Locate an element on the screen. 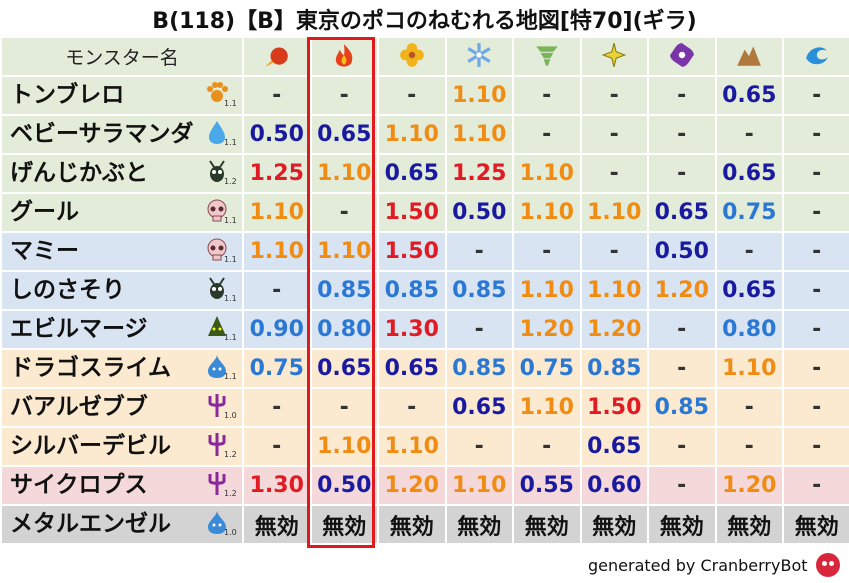 Image resolution: width=849 pixels, height=583 pixels. trident-icon is located at coordinates (217, 444).